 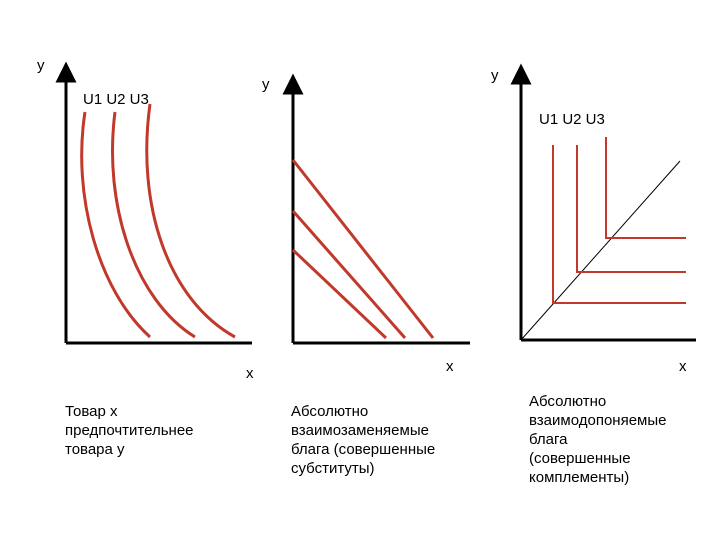 I want to click on indifference-line-u3, so click(x=363, y=249).